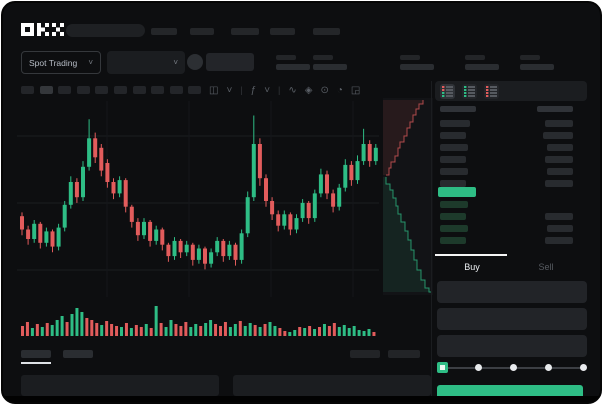 This screenshot has height=405, width=603. Describe the element at coordinates (198, 319) in the screenshot. I see `volume-chart` at that location.